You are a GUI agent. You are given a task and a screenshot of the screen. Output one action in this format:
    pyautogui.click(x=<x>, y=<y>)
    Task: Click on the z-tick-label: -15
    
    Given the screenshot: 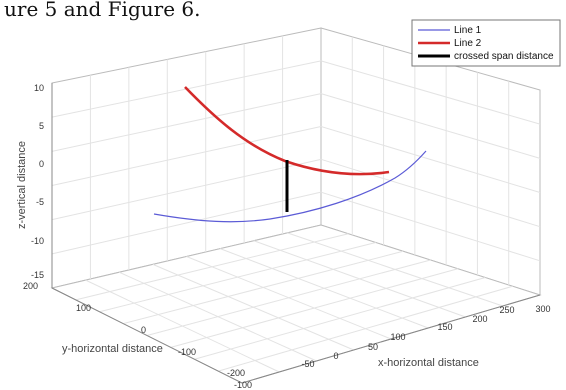 What is the action you would take?
    pyautogui.click(x=37, y=275)
    